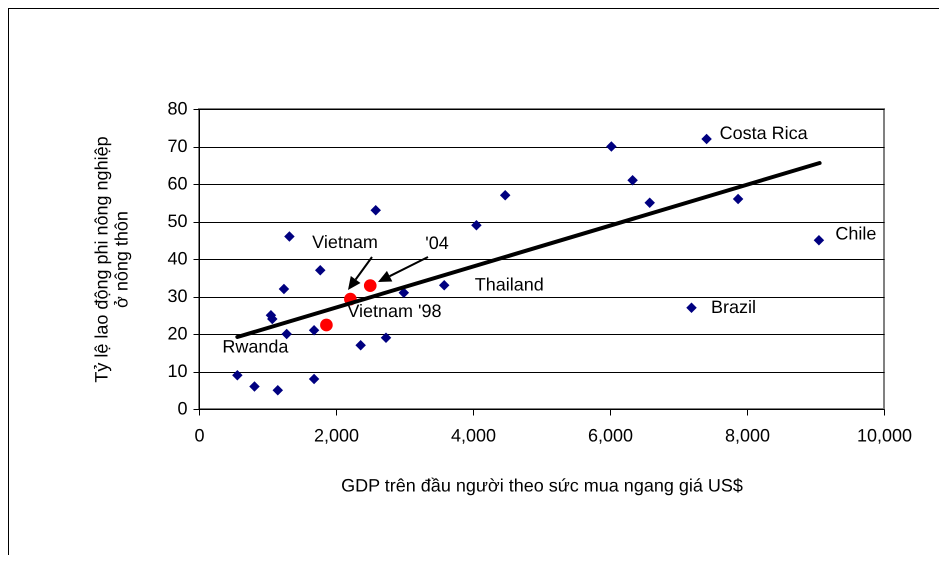 This screenshot has width=948, height=562. Describe the element at coordinates (199, 436) in the screenshot. I see `x-tick-label: 0` at that location.